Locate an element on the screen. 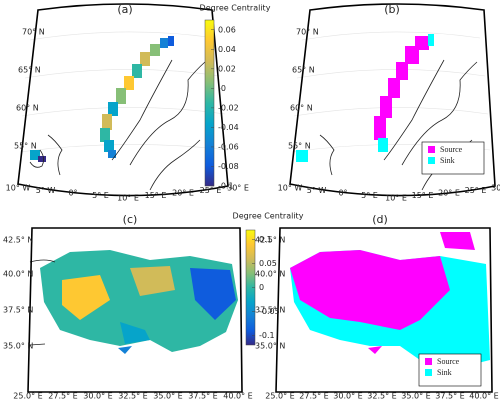  colorbar-tick-label: 0.1 is located at coordinates (265, 239).